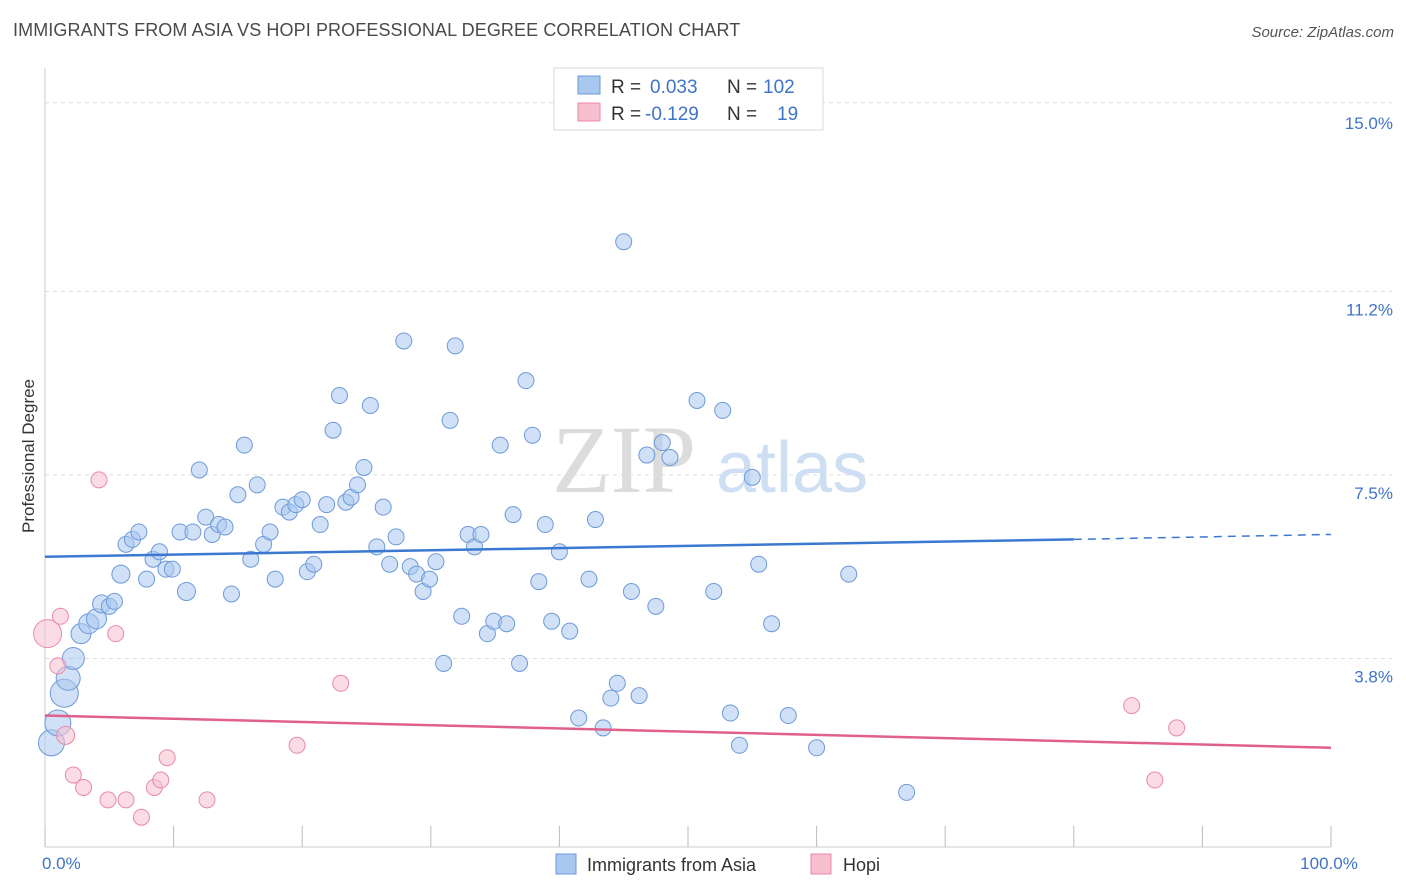  Describe the element at coordinates (779, 87) in the screenshot. I see `legend-n-value-asia: 102` at that location.